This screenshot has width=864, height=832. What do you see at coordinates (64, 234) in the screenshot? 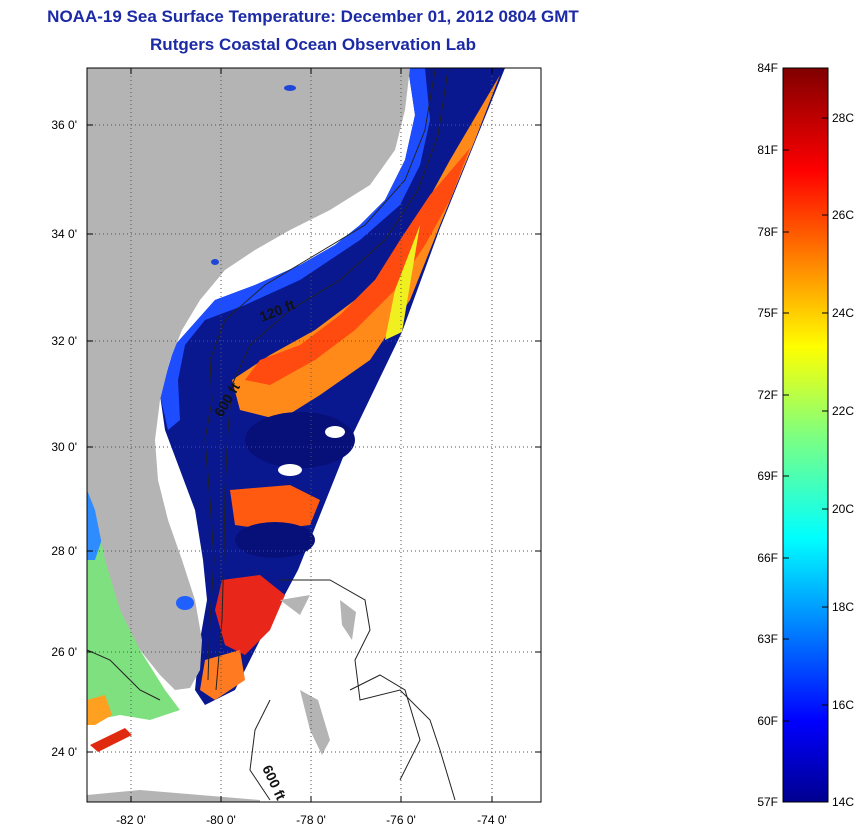
I see `lat-label: 34 0'` at bounding box center [64, 234].